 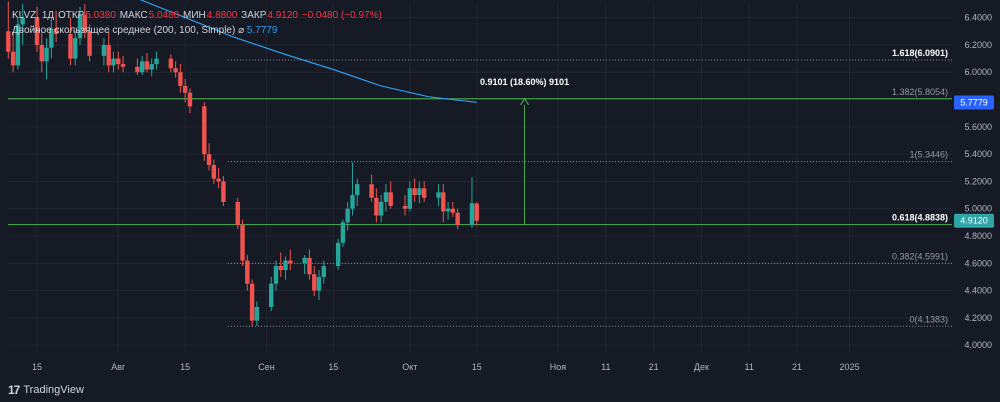 I want to click on price-badge-label: 4.9120, so click(x=974, y=221).